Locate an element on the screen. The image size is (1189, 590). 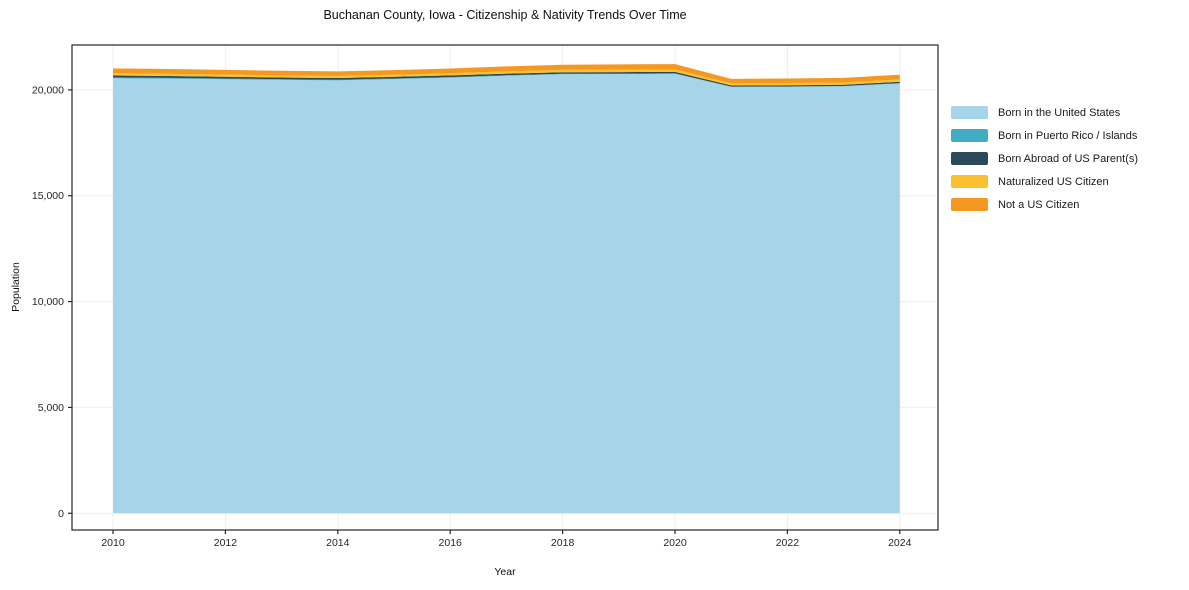
y-tick-label: 15,000 is located at coordinates (48, 196).